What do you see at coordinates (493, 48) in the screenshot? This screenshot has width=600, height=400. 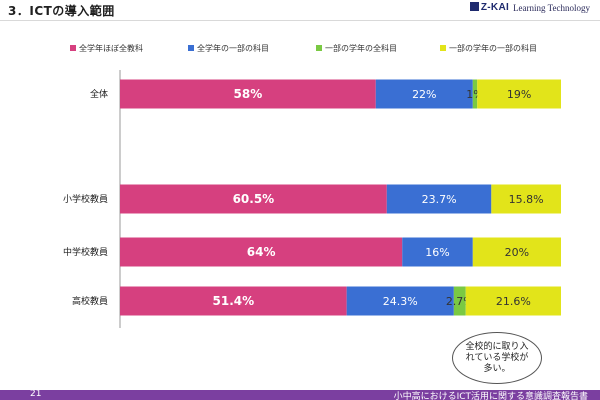 I see `legend-label: 一部の学年の一部の科目` at bounding box center [493, 48].